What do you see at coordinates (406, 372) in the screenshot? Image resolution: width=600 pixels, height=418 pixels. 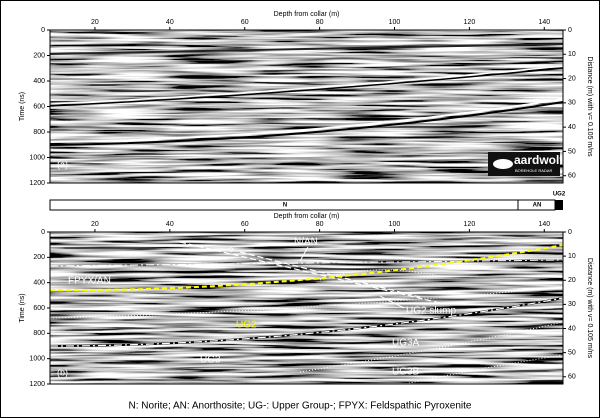 I see `annotation: UG3B` at bounding box center [406, 372].